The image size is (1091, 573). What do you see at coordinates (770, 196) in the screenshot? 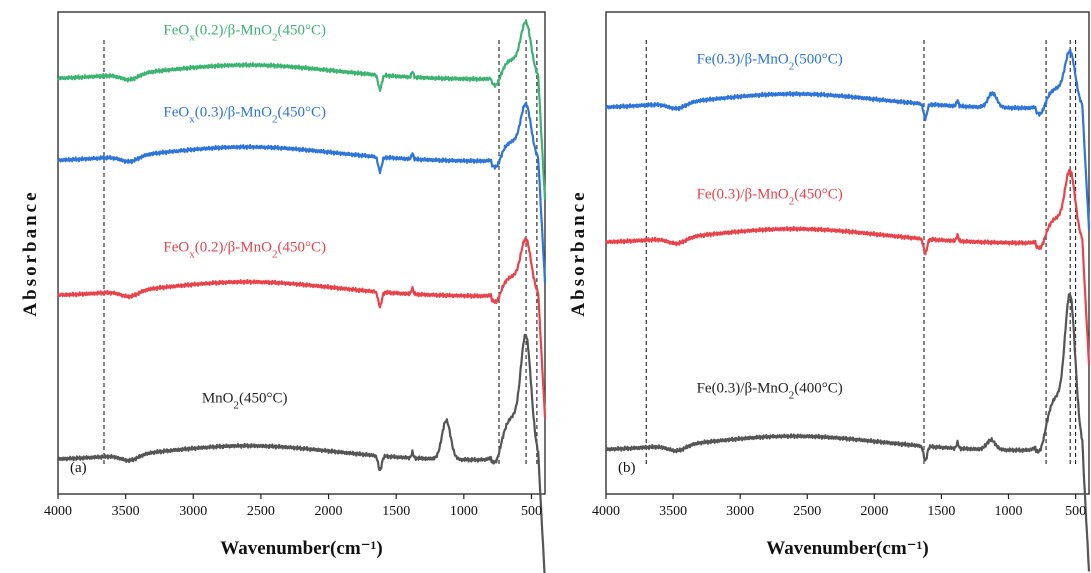
I see `series-label: Fe(0.3)/β-MnO2(450°C)` at bounding box center [770, 196].